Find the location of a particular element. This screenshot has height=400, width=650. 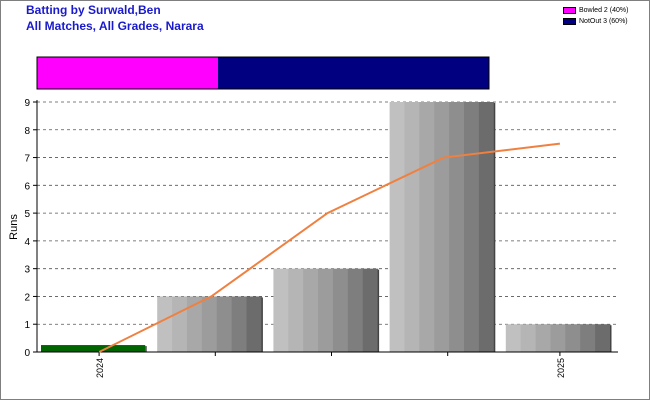

legend-swatch-bowled is located at coordinates (569, 10).